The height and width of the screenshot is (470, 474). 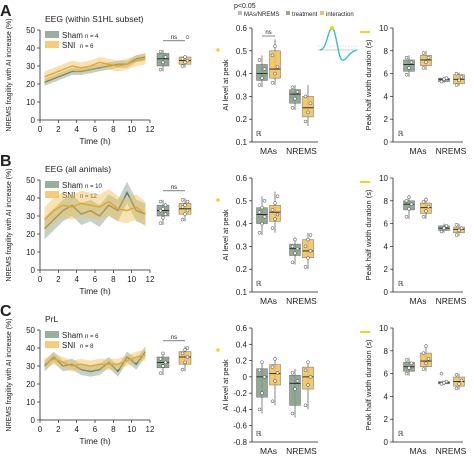 I want to click on ts-xtick-label: 0, so click(x=40, y=279).